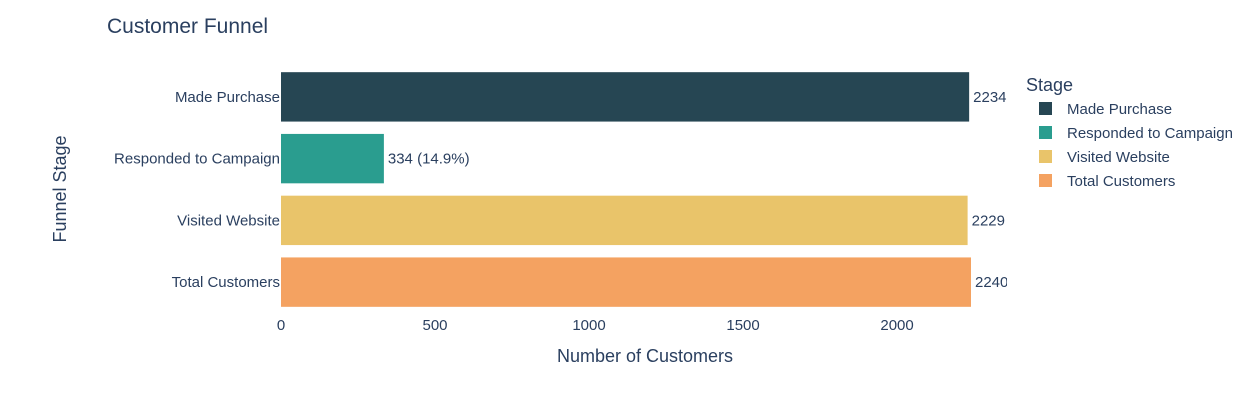 The height and width of the screenshot is (402, 1257). What do you see at coordinates (197, 159) in the screenshot?
I see `y-tick-label: Responded to Campaign` at bounding box center [197, 159].